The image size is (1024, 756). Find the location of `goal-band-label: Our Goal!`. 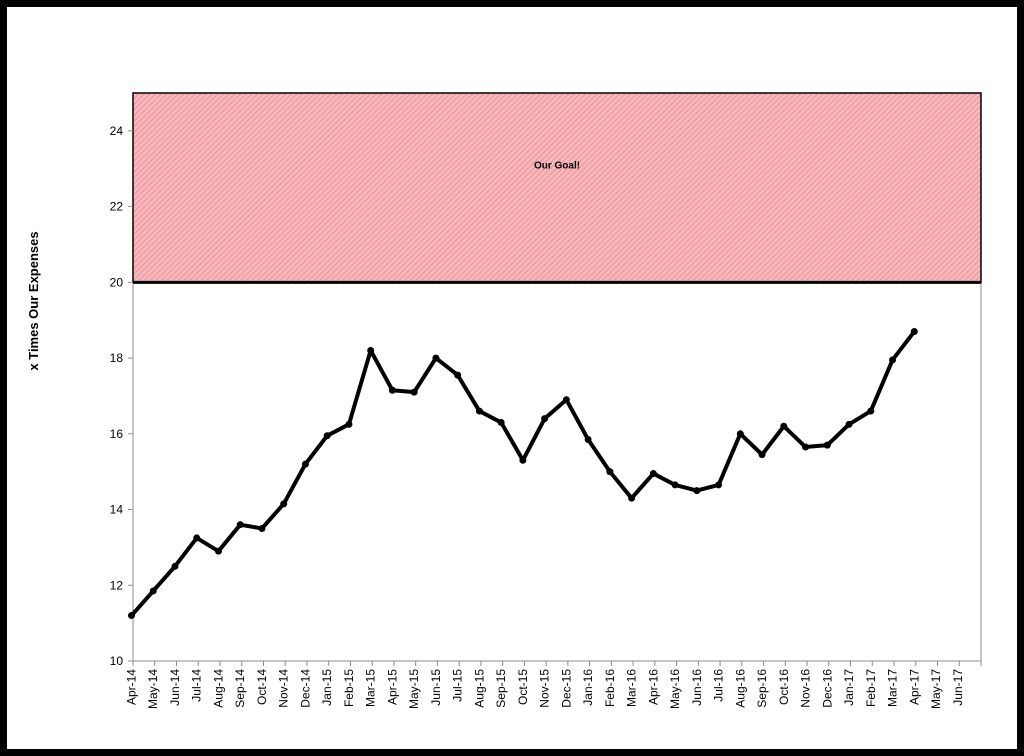

goal-band-label: Our Goal! is located at coordinates (557, 166).